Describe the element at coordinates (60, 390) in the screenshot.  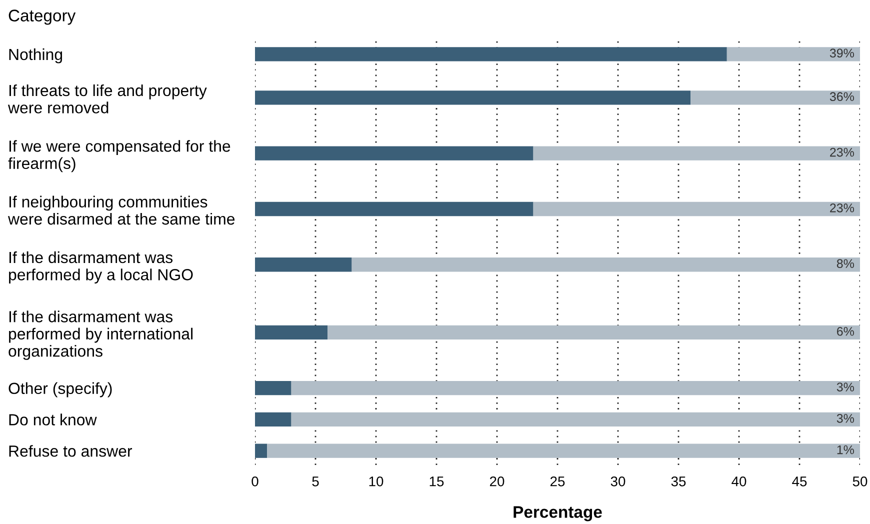
I see `y-tick-label: Other (specify)` at that location.